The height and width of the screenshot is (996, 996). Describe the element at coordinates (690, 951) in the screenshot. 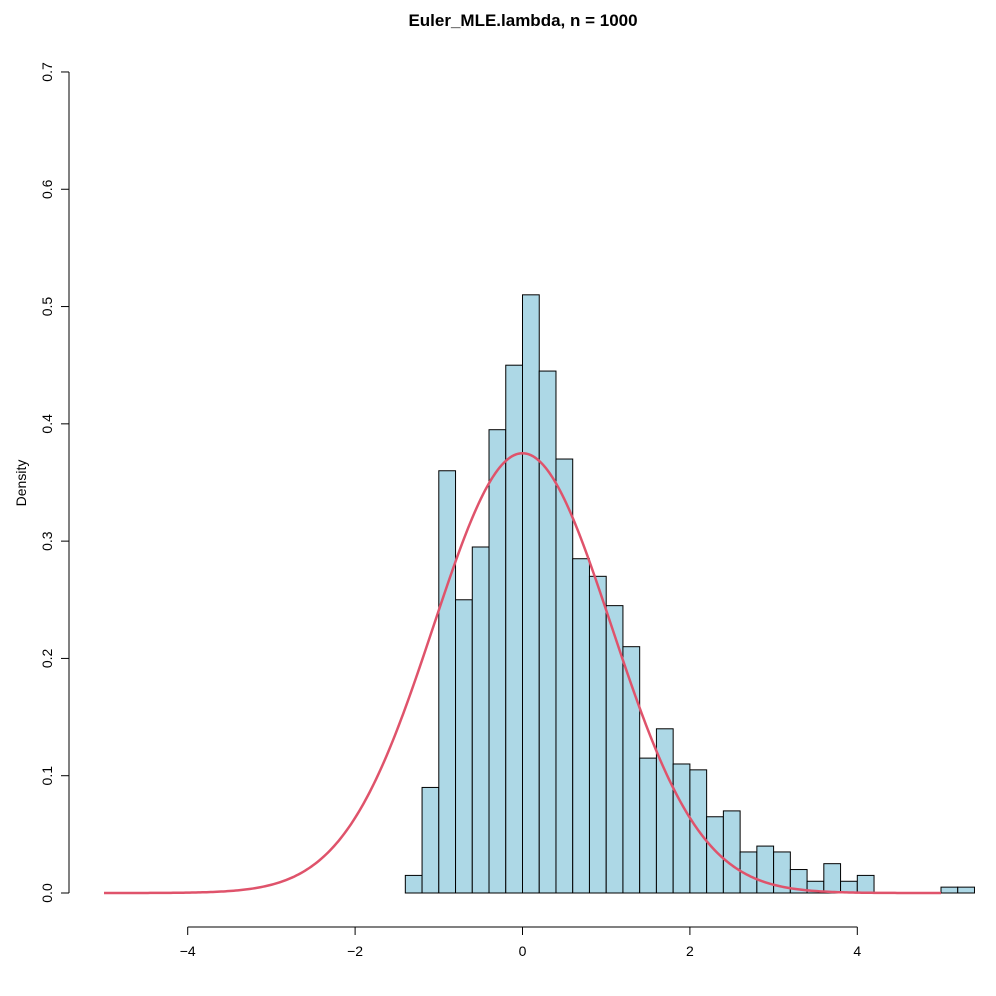

I see `x-tick-label: 2` at that location.